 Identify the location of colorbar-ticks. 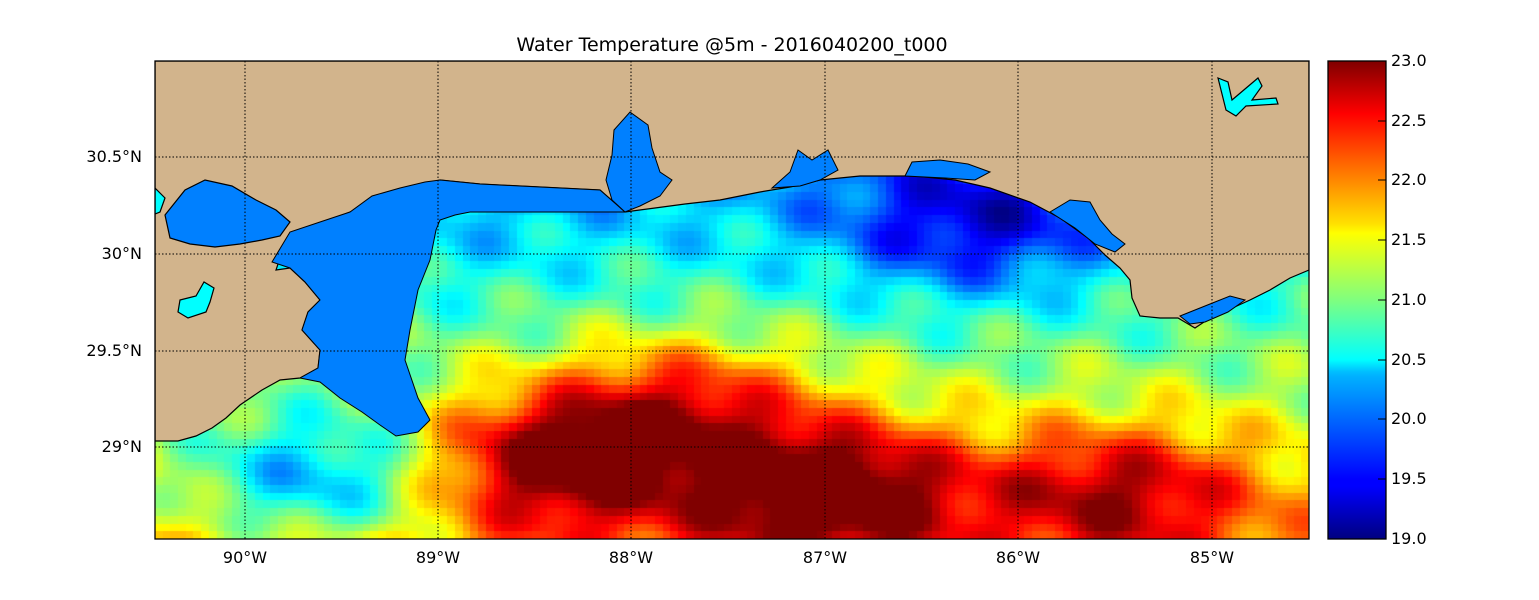
(1382, 300).